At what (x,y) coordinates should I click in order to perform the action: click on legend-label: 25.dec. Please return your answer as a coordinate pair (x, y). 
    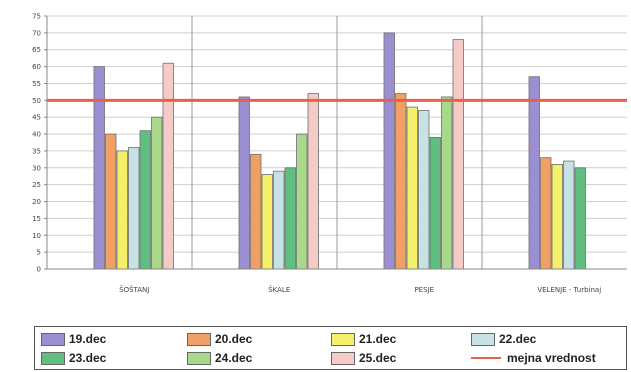
    Looking at the image, I should click on (378, 358).